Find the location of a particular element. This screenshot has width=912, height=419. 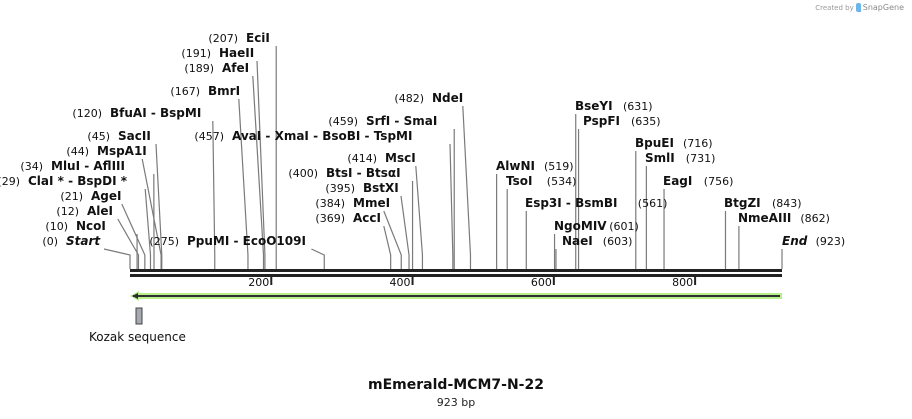

restriction-site-naei: NaeI (603) is located at coordinates (597, 241).